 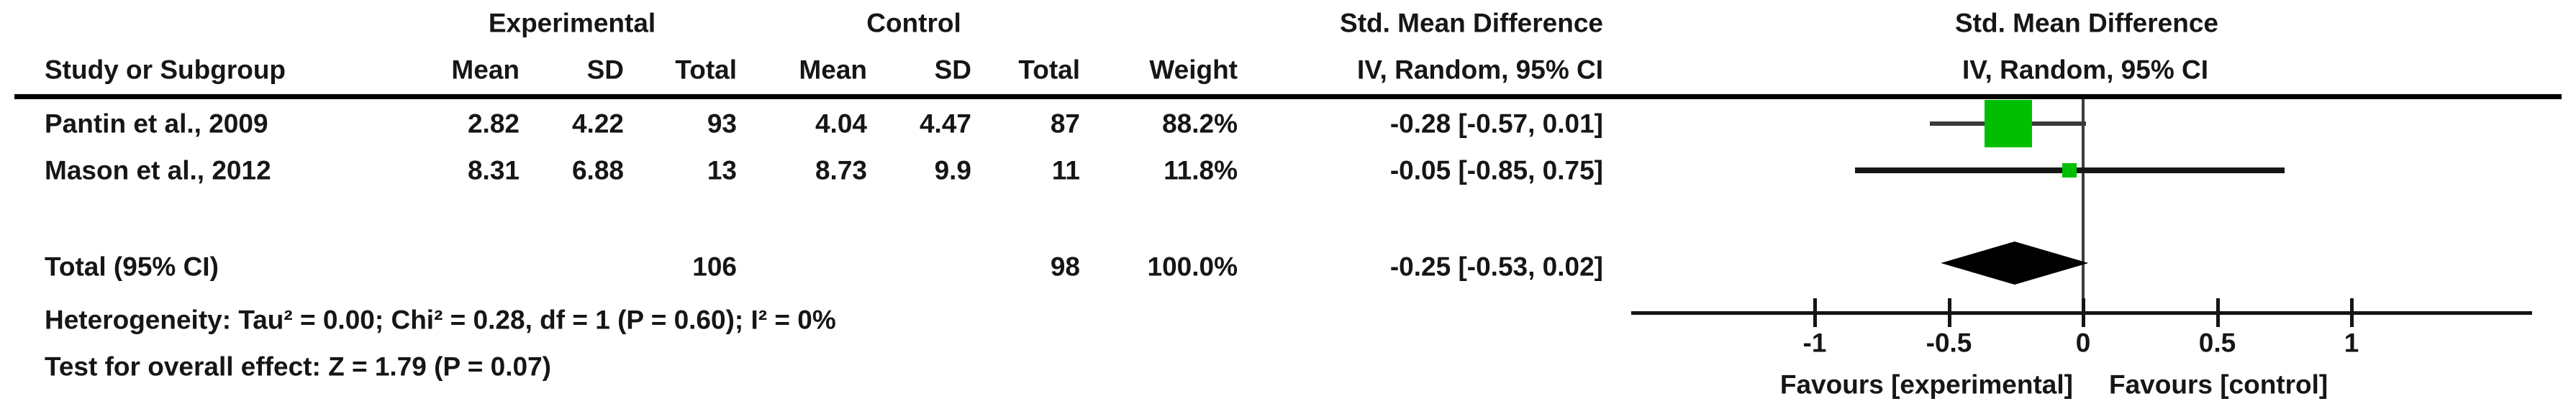 What do you see at coordinates (952, 170) in the screenshot?
I see `cell-sd-ctrl: 9.9` at bounding box center [952, 170].